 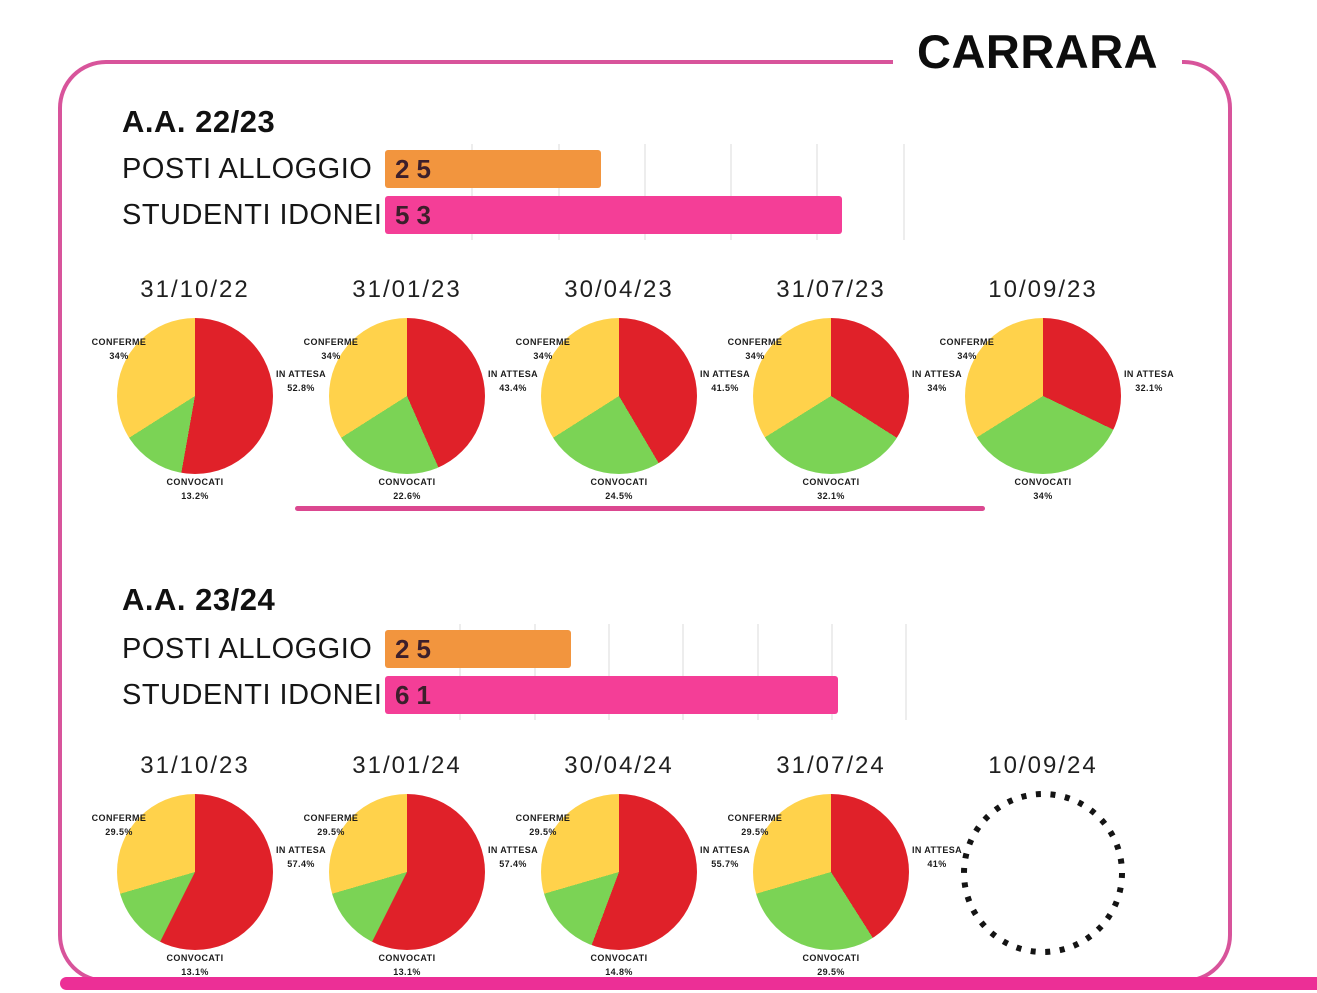 What do you see at coordinates (199, 121) in the screenshot?
I see `section-heading-aa-22-23: A.A. 22/23` at bounding box center [199, 121].